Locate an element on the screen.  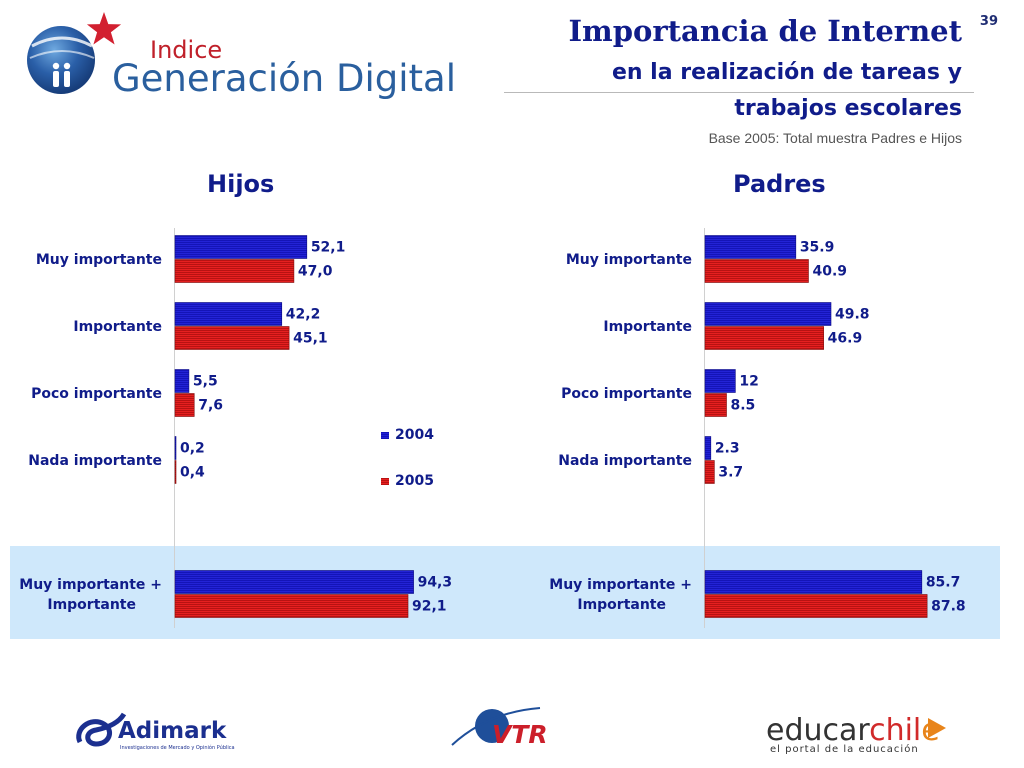
chart-title-hijos: Hijos is located at coordinates (241, 184).